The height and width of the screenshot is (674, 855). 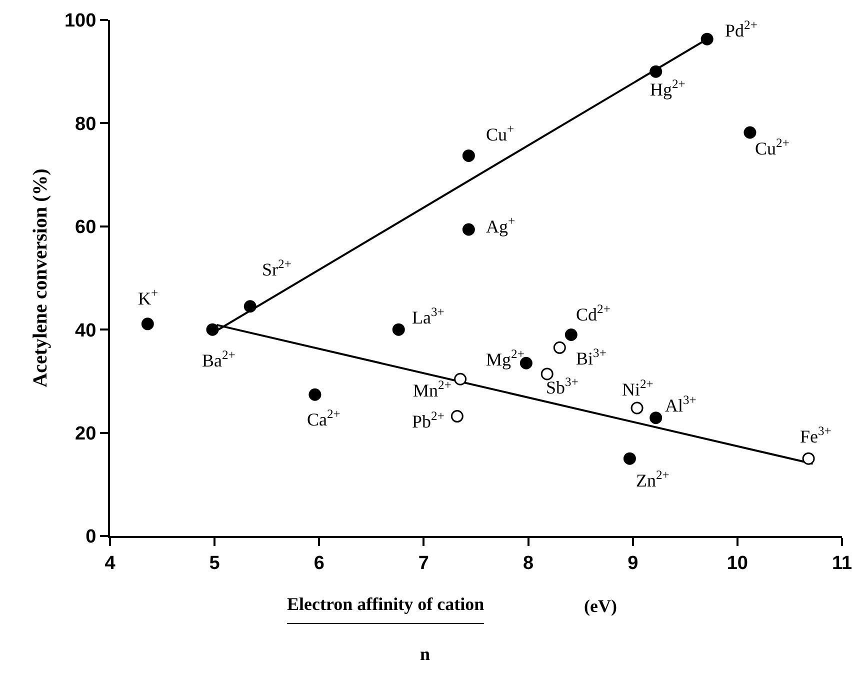 I want to click on annotation: Sb$^{3+}$, so click(x=562, y=386).